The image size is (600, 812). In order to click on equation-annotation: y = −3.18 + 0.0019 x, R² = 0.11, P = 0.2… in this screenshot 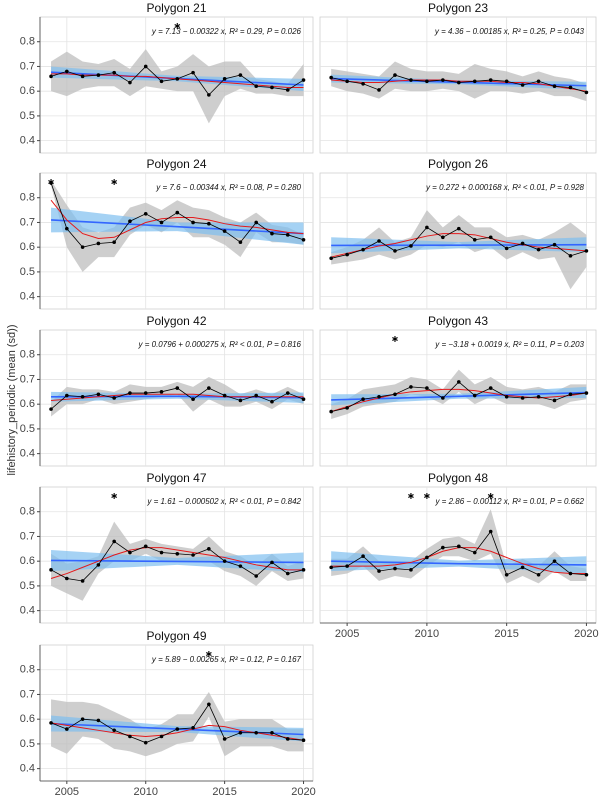, I will do `click(509, 344)`.